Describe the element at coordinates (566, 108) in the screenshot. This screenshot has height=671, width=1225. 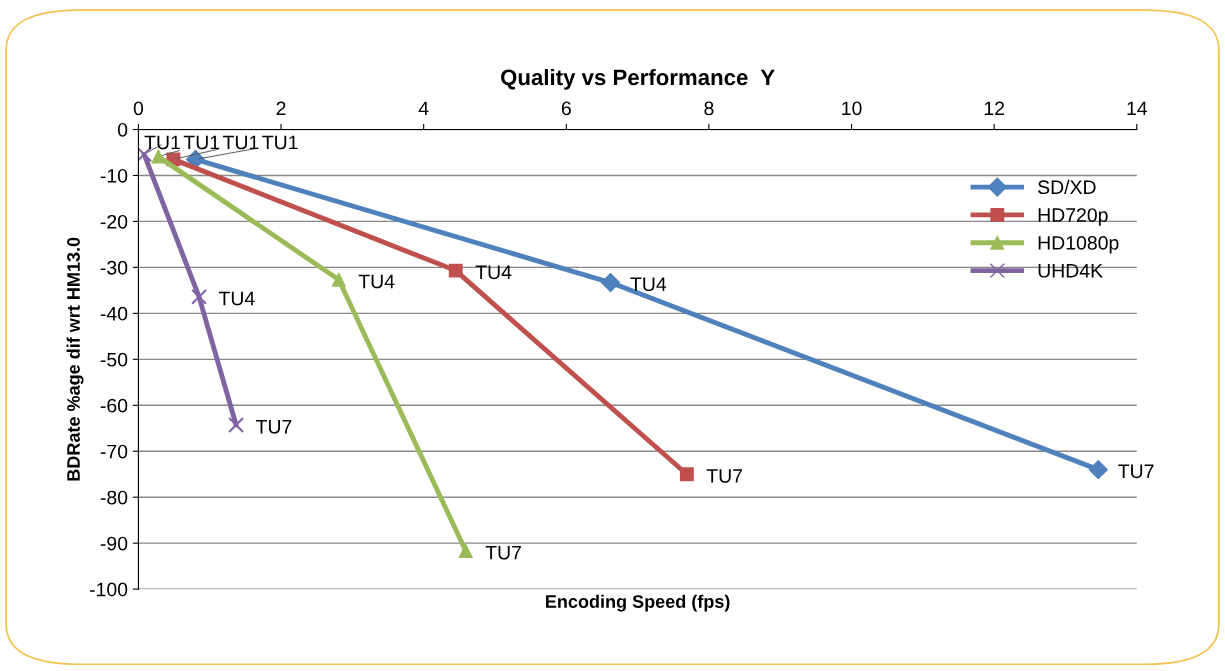
I see `x-tick-label: 6` at that location.